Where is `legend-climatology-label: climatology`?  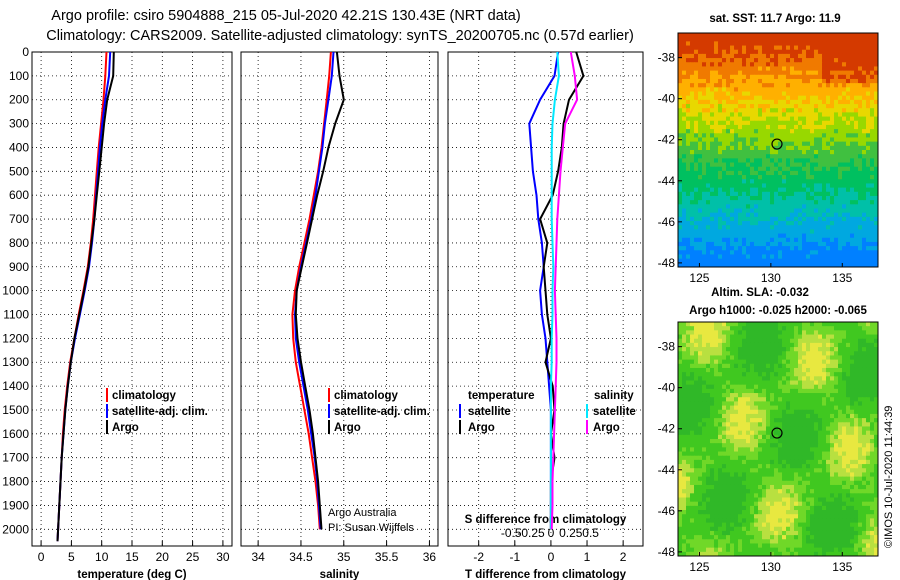 legend-climatology-label: climatology is located at coordinates (366, 396).